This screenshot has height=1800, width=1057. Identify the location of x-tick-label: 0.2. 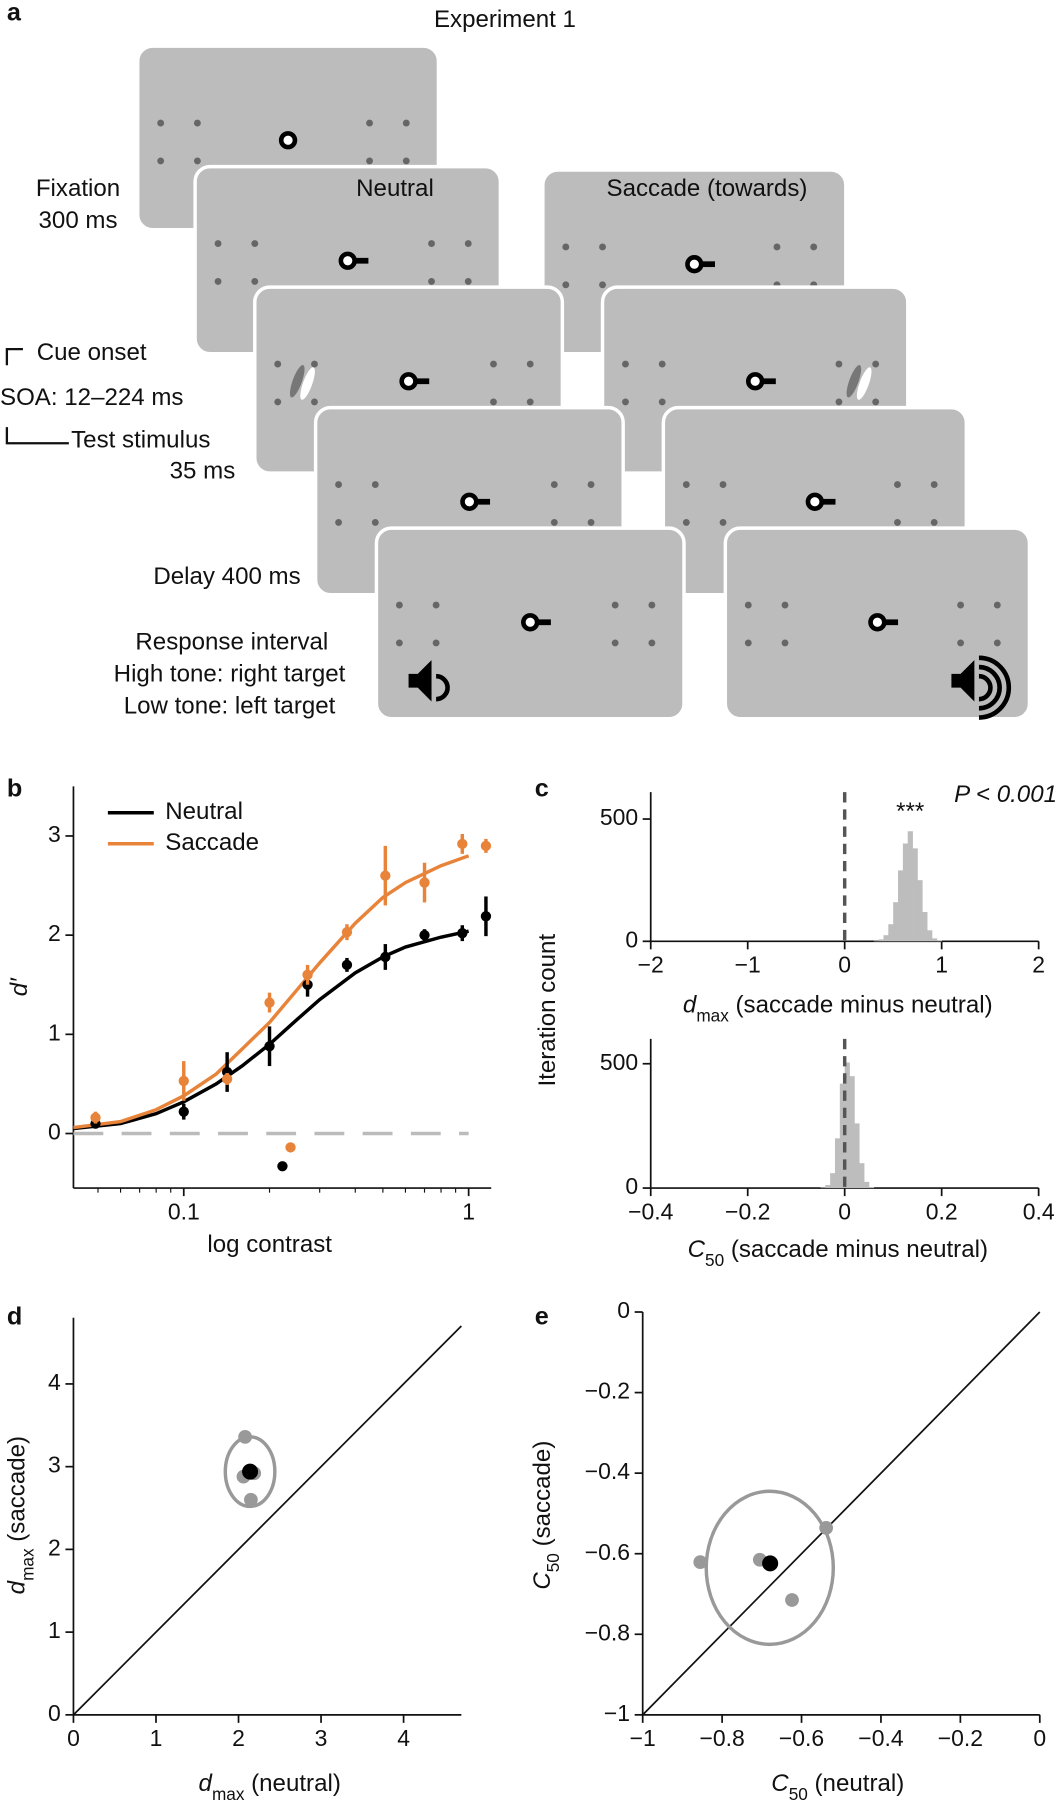
(942, 1211).